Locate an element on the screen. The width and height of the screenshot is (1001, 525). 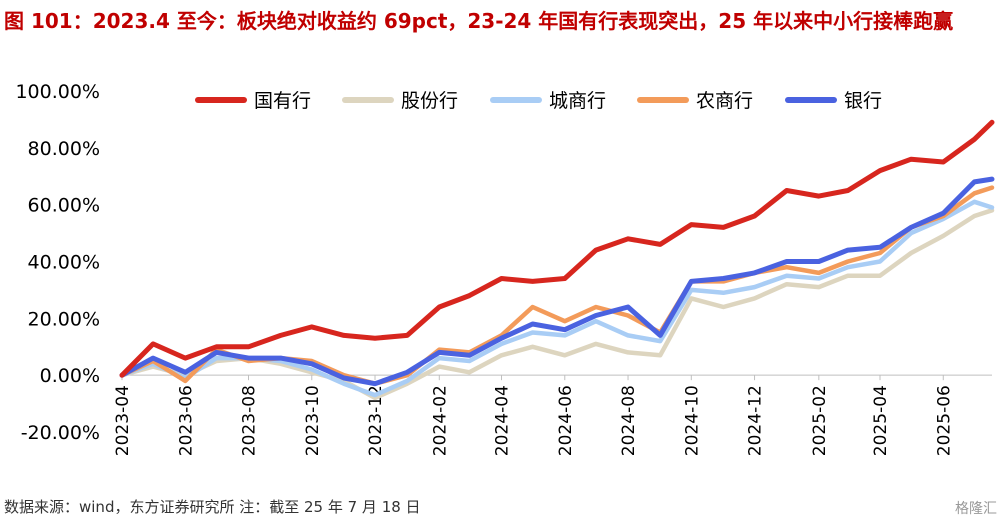
x-tick-label: 2023-06 is located at coordinates (186, 420).